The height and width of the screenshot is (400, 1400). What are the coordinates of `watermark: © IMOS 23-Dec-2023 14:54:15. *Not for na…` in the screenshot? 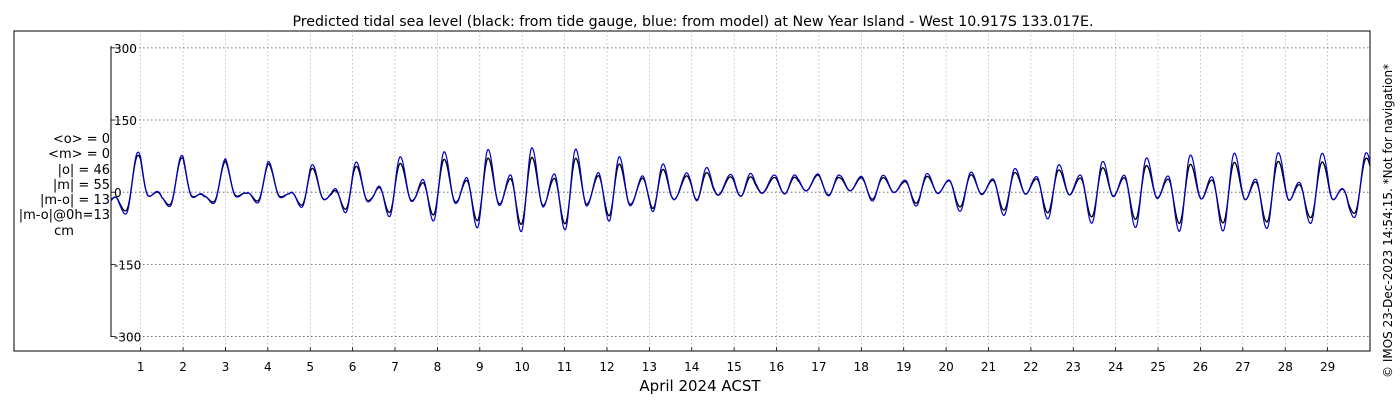 It's located at (1388, 221).